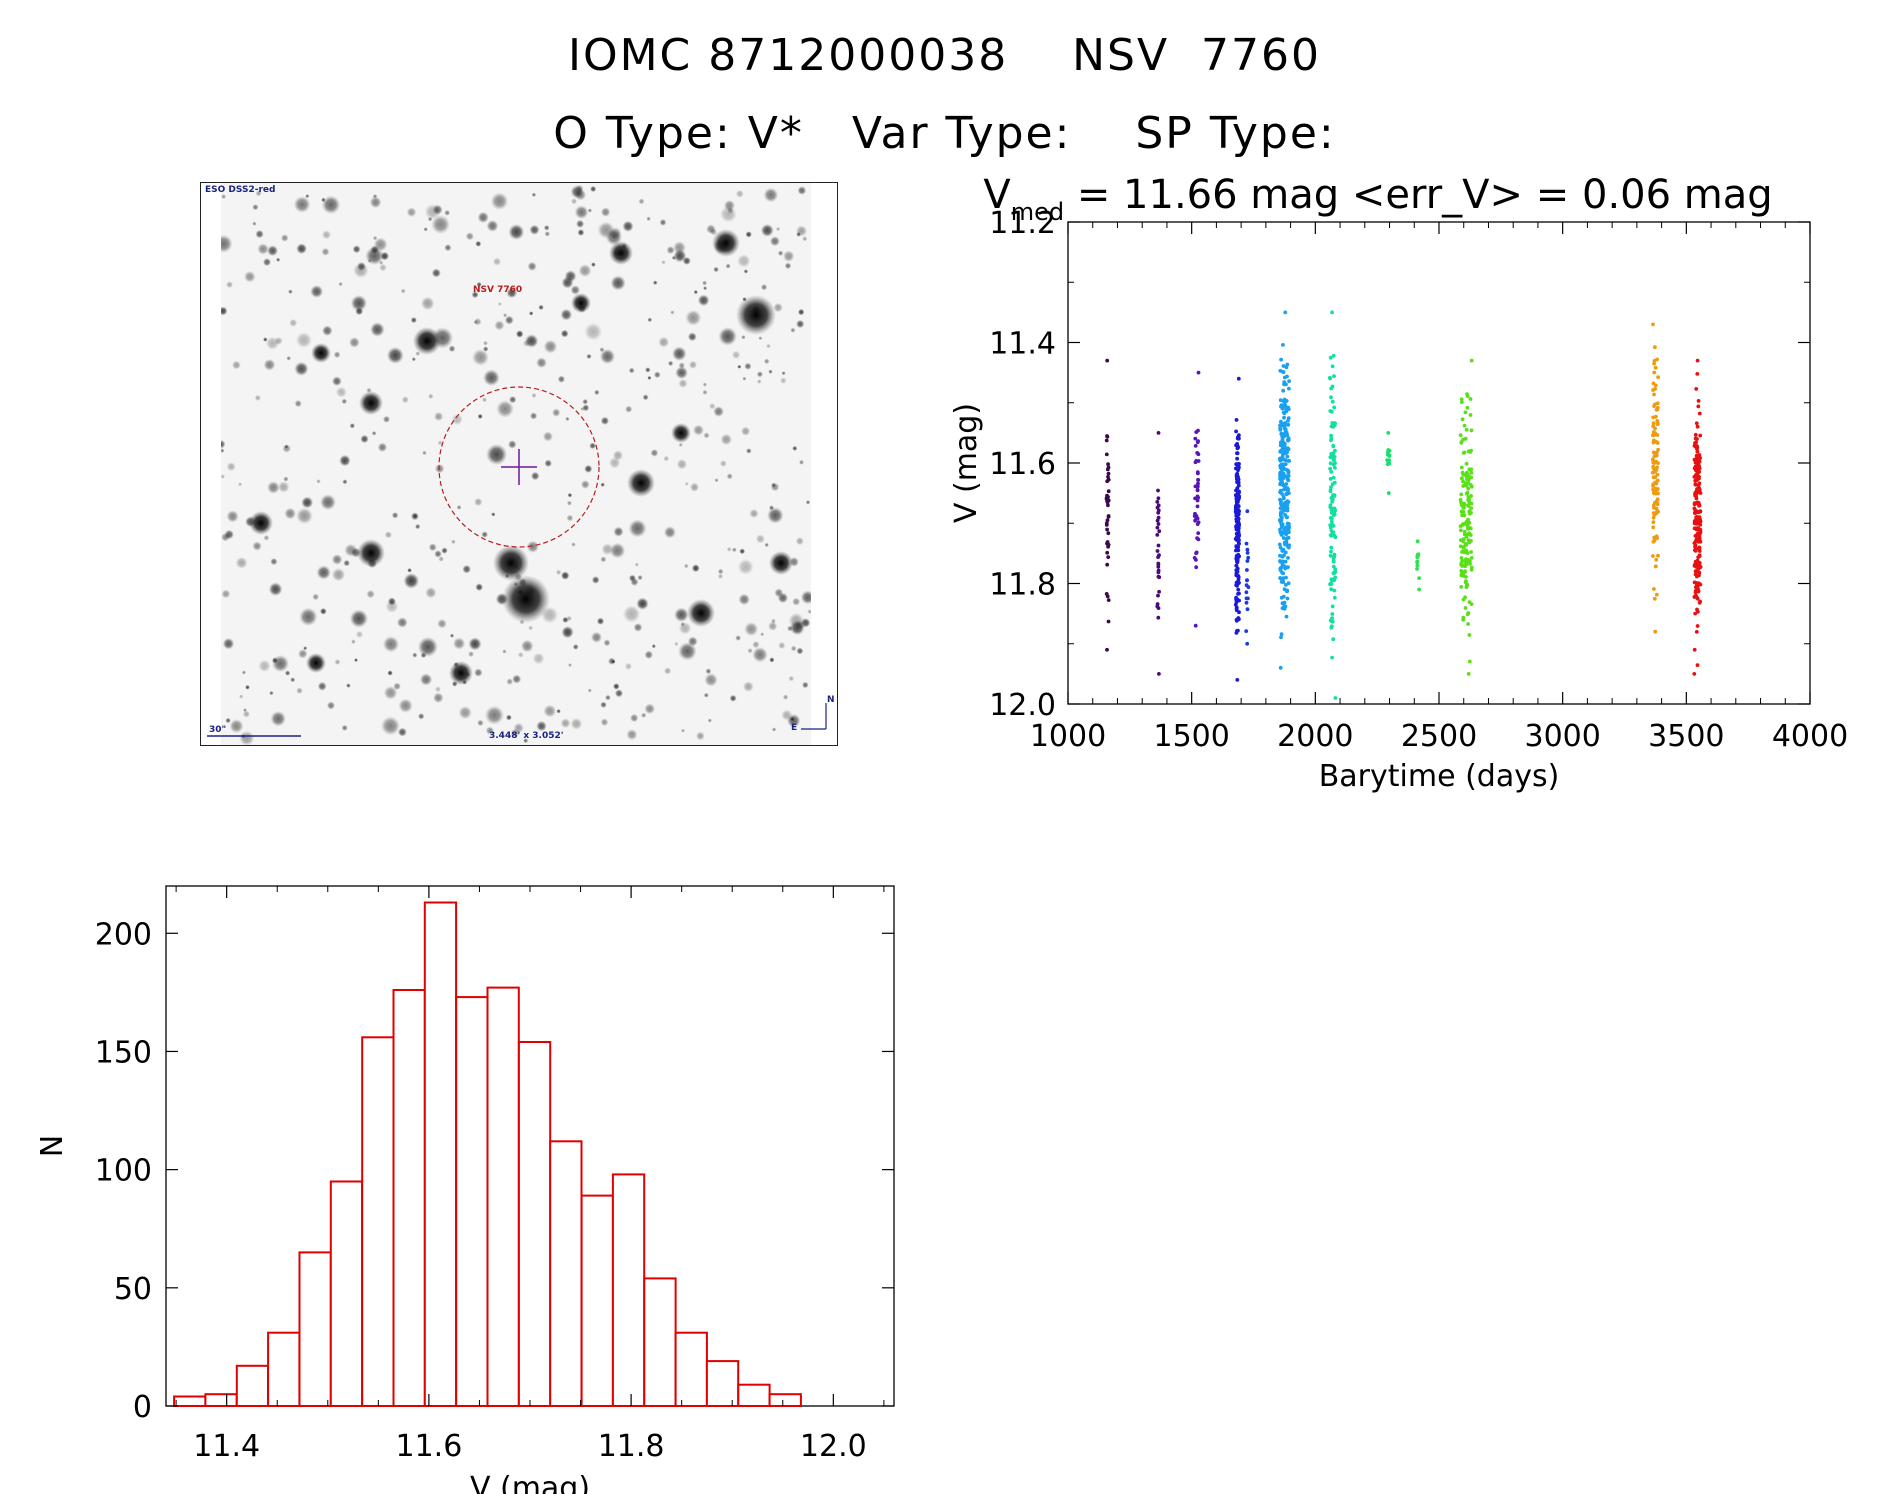 This screenshot has height=1494, width=1889. I want to click on y-tick-label: 11.2, so click(1022, 223).